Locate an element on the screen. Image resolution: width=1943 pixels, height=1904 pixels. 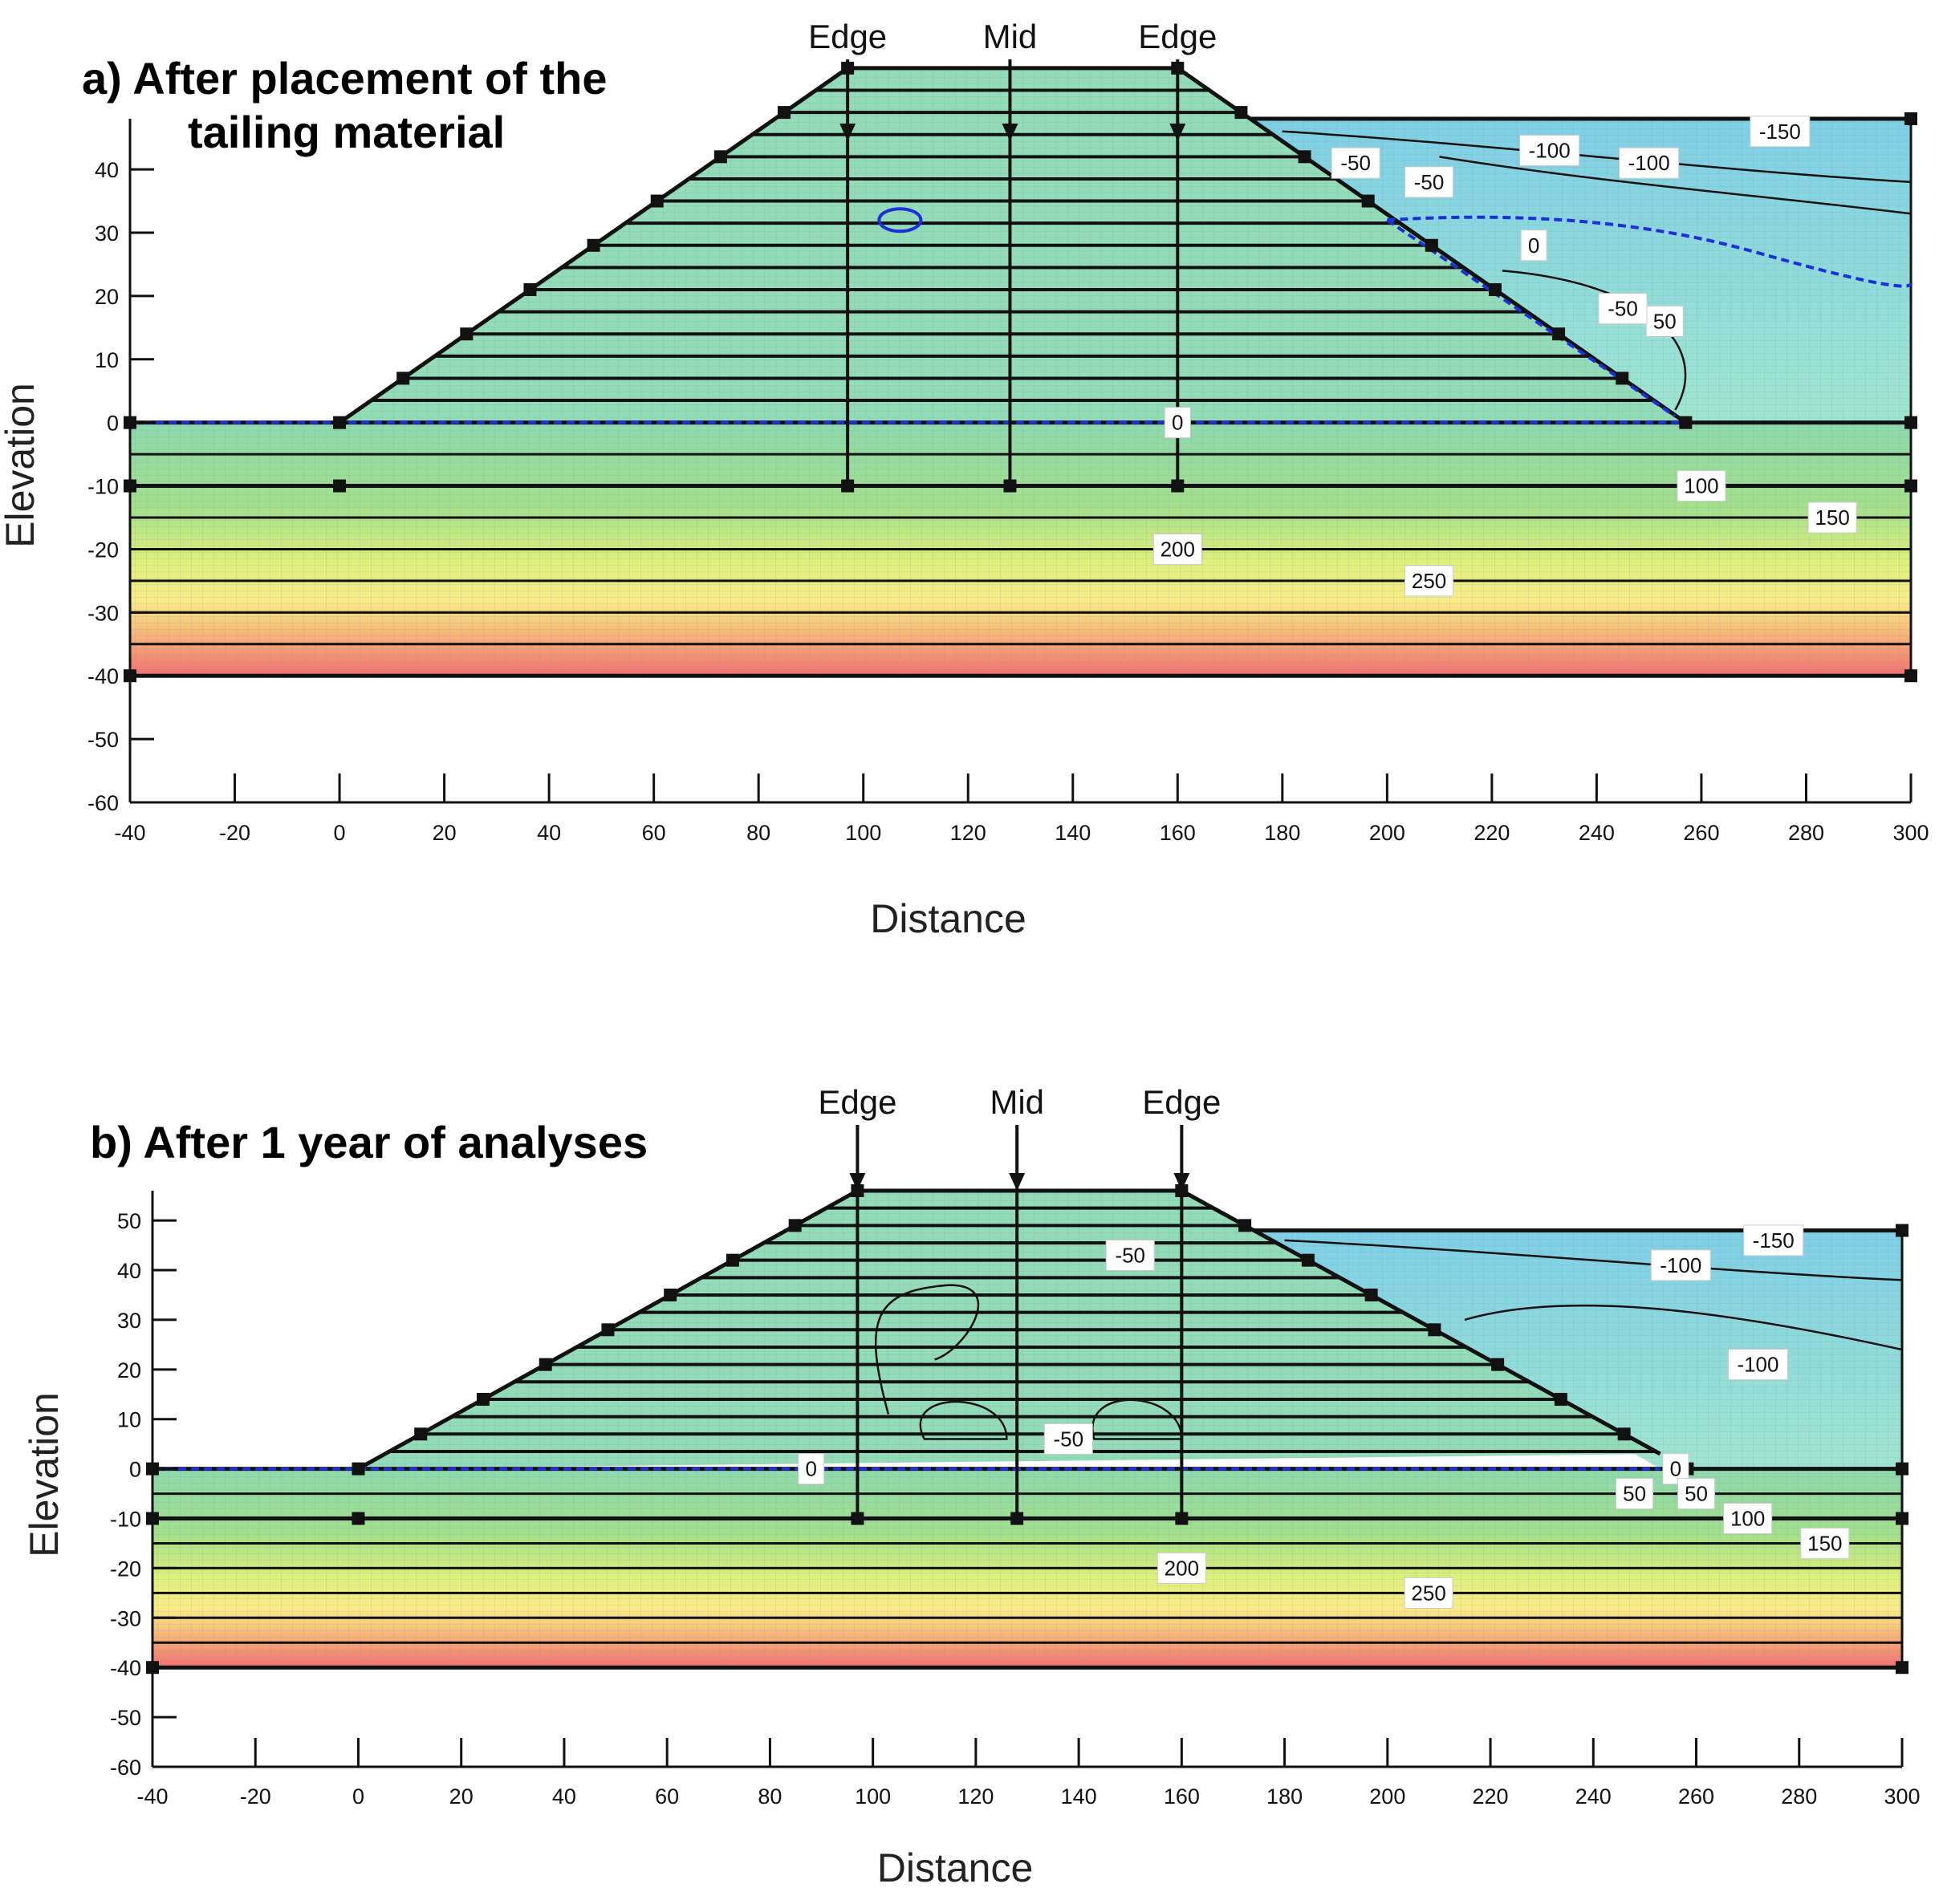
p2-xlabel: Distance is located at coordinates (956, 1867).